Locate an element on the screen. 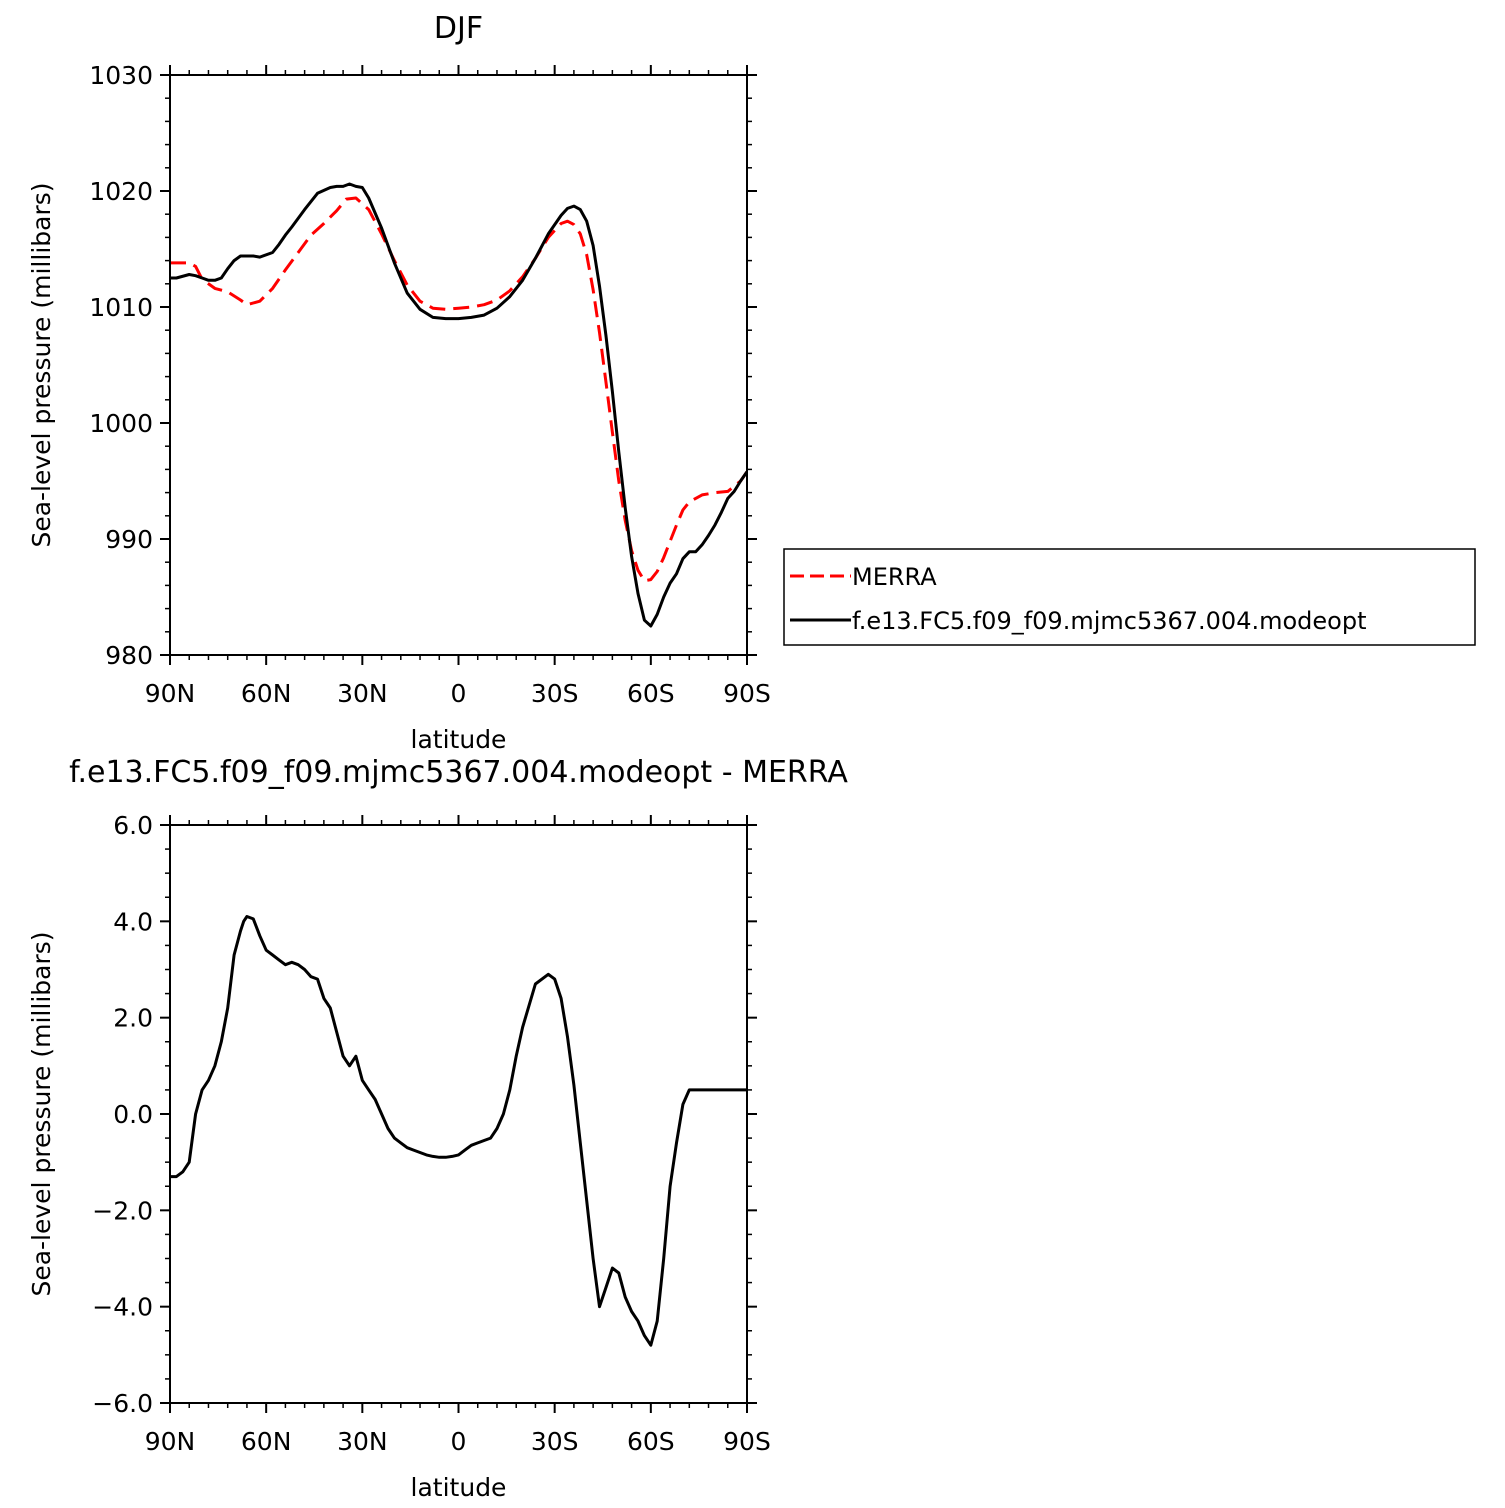 This screenshot has width=1505, height=1508. y-tick-label: 1000 is located at coordinates (121, 423).